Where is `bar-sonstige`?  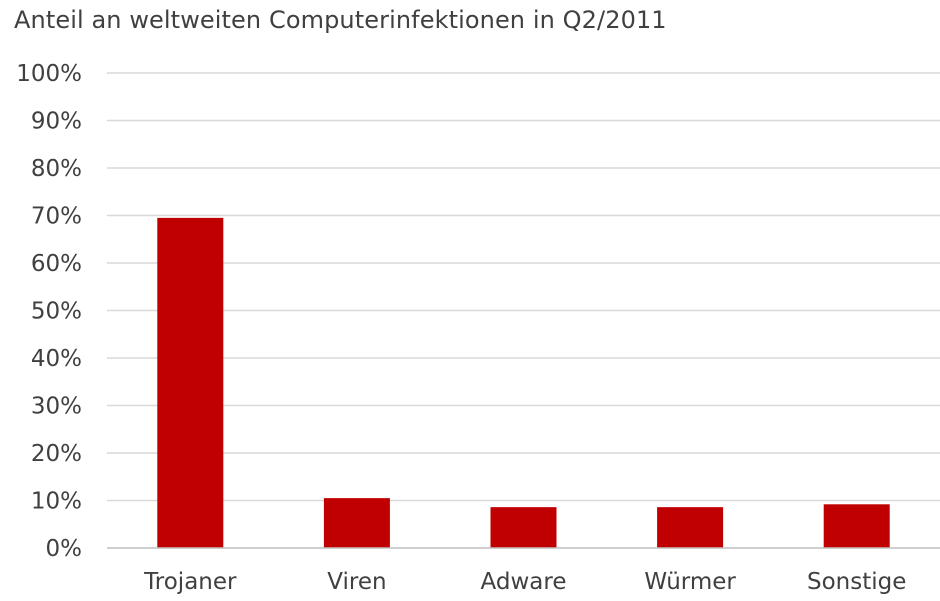
bar-sonstige is located at coordinates (856, 526).